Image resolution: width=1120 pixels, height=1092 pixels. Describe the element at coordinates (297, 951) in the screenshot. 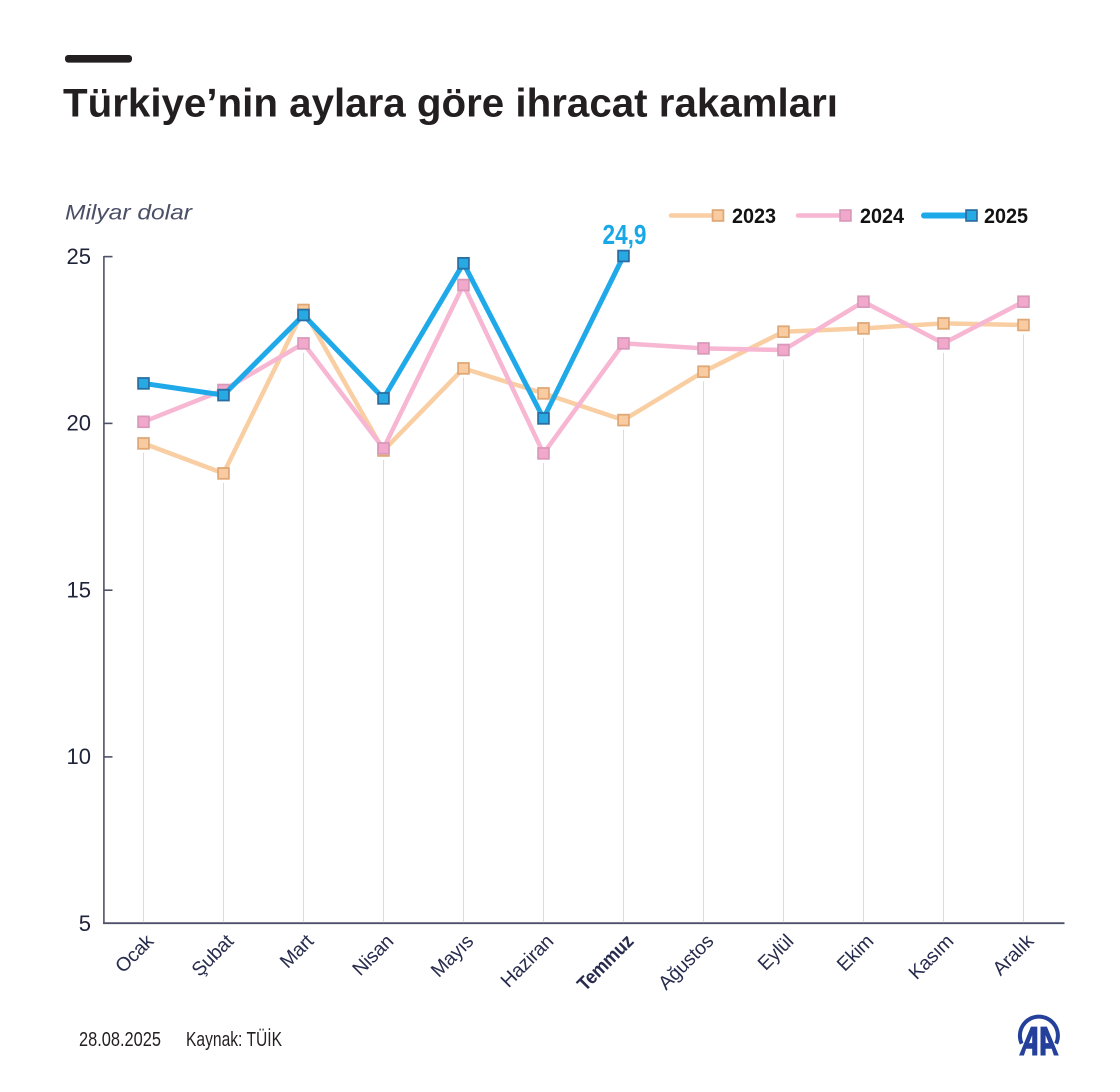

I see `svg-text: Mart` at that location.